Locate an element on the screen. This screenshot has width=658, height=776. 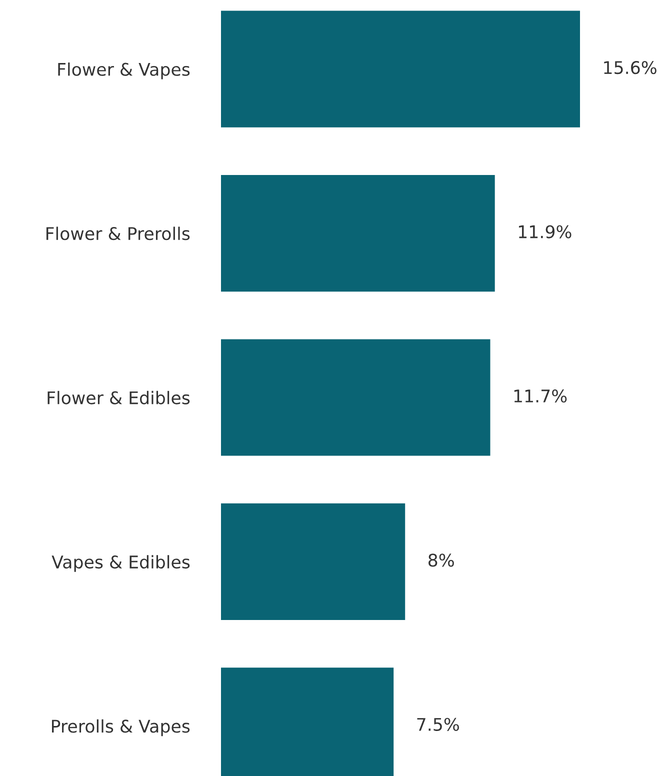
data-label: 11.9% is located at coordinates (545, 231).